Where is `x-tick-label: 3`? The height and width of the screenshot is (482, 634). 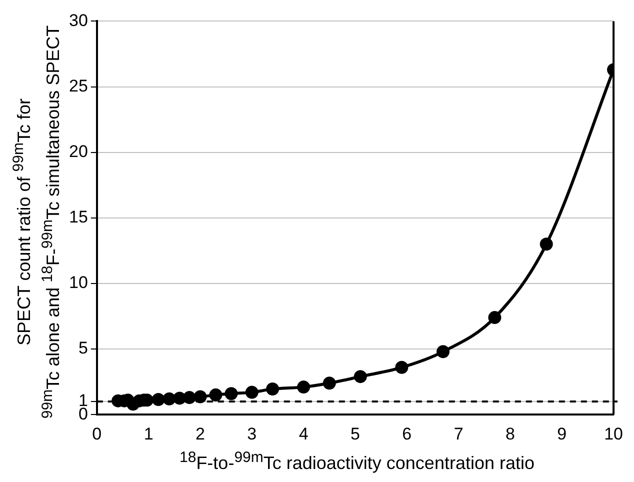
x-tick-label: 3 is located at coordinates (252, 434).